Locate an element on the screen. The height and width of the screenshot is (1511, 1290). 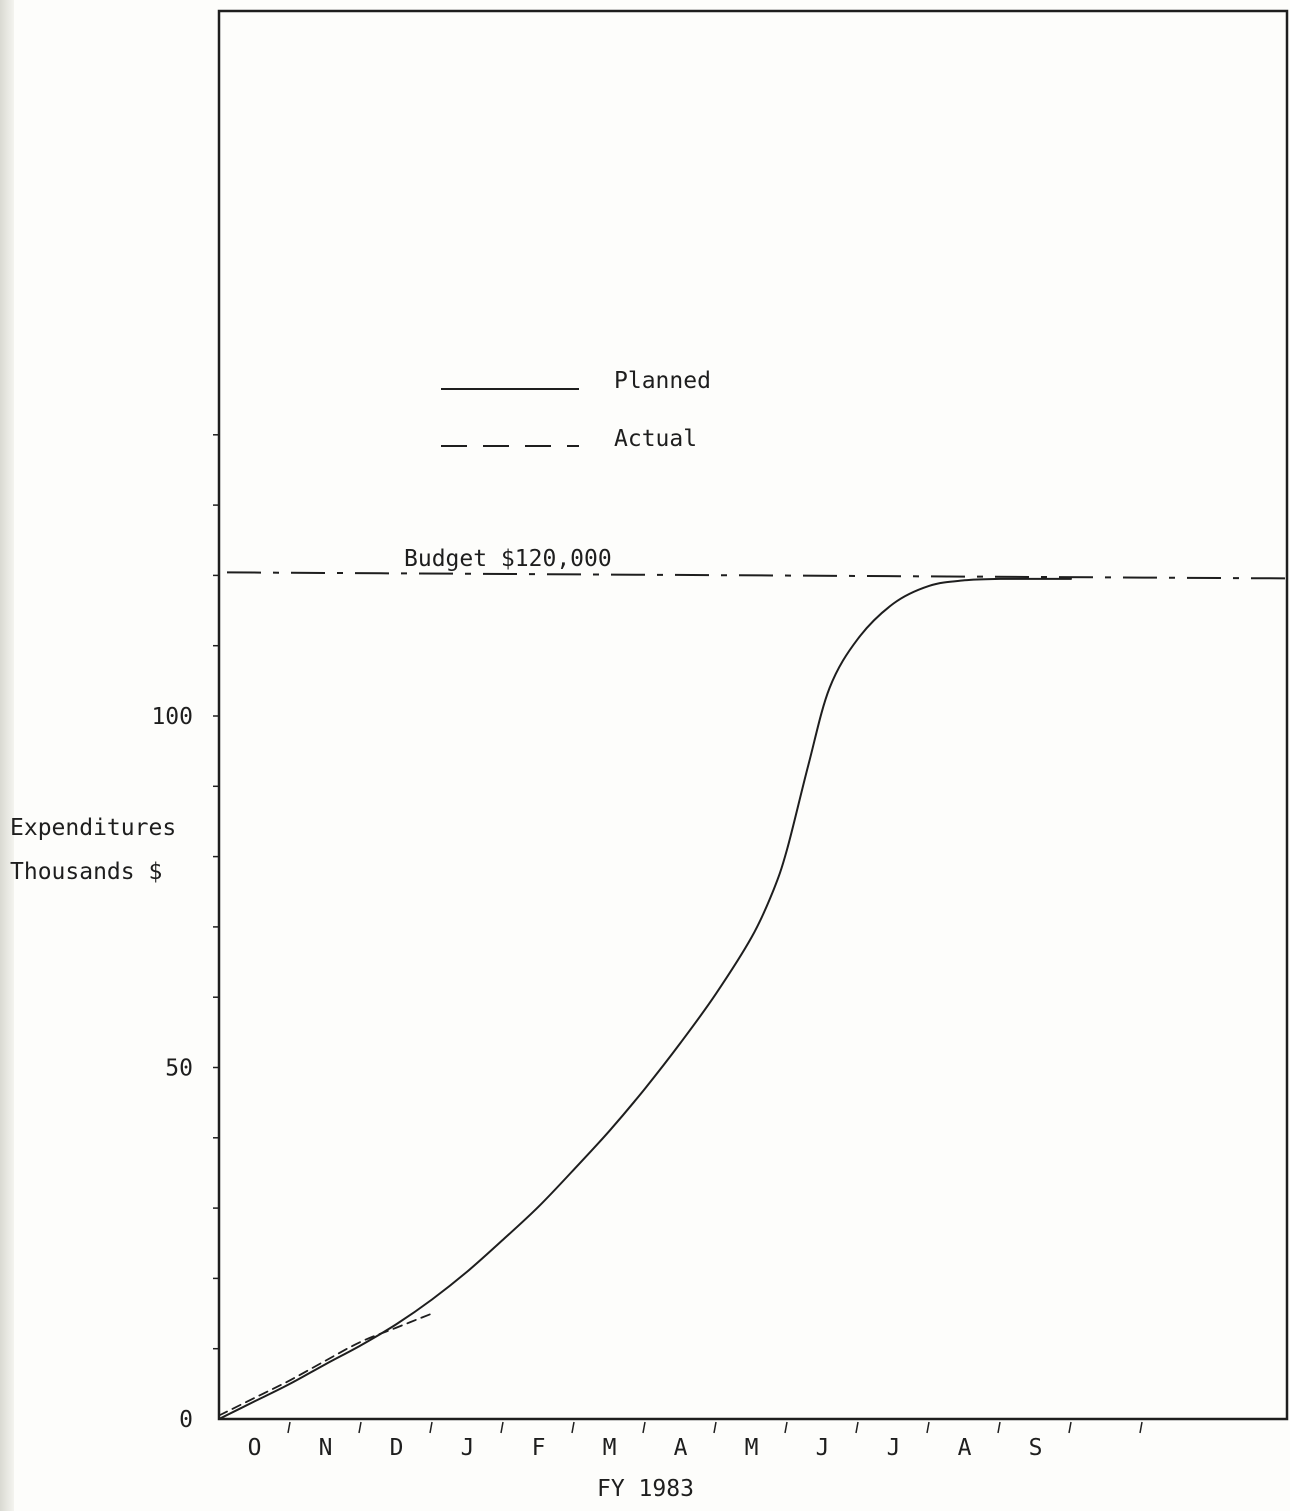
x-ticks is located at coordinates (715, 1427).